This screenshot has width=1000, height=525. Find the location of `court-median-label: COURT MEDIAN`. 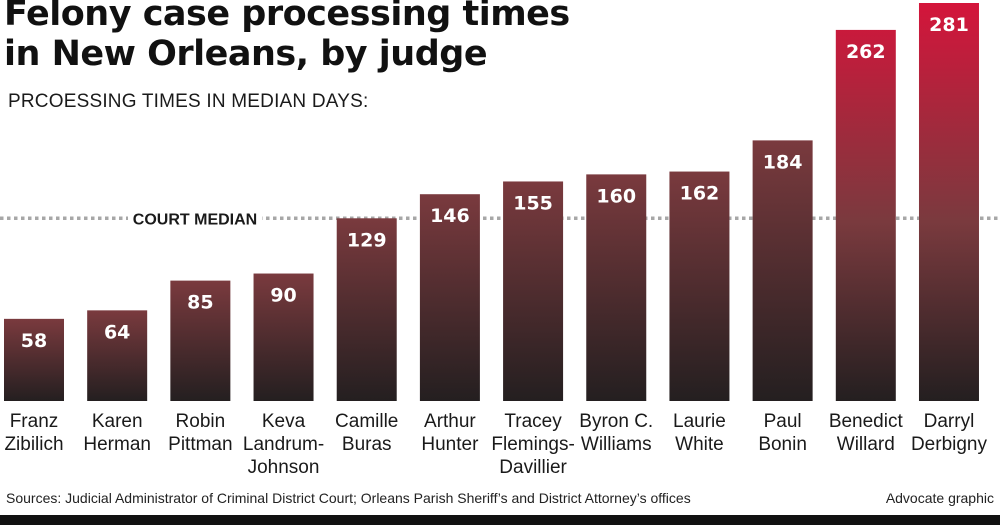

court-median-label: COURT MEDIAN is located at coordinates (195, 219).